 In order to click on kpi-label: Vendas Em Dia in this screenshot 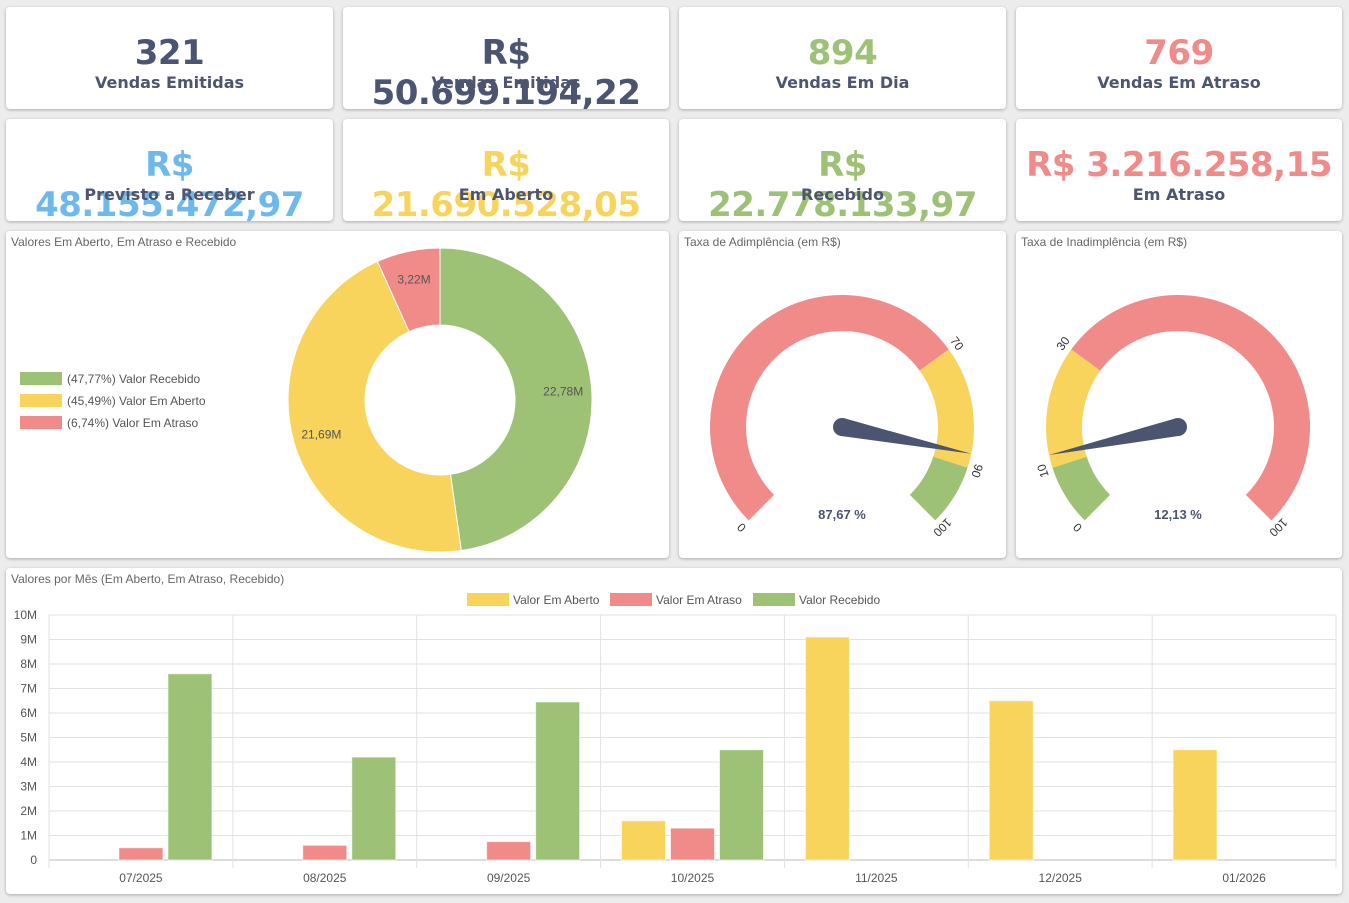, I will do `click(842, 82)`.